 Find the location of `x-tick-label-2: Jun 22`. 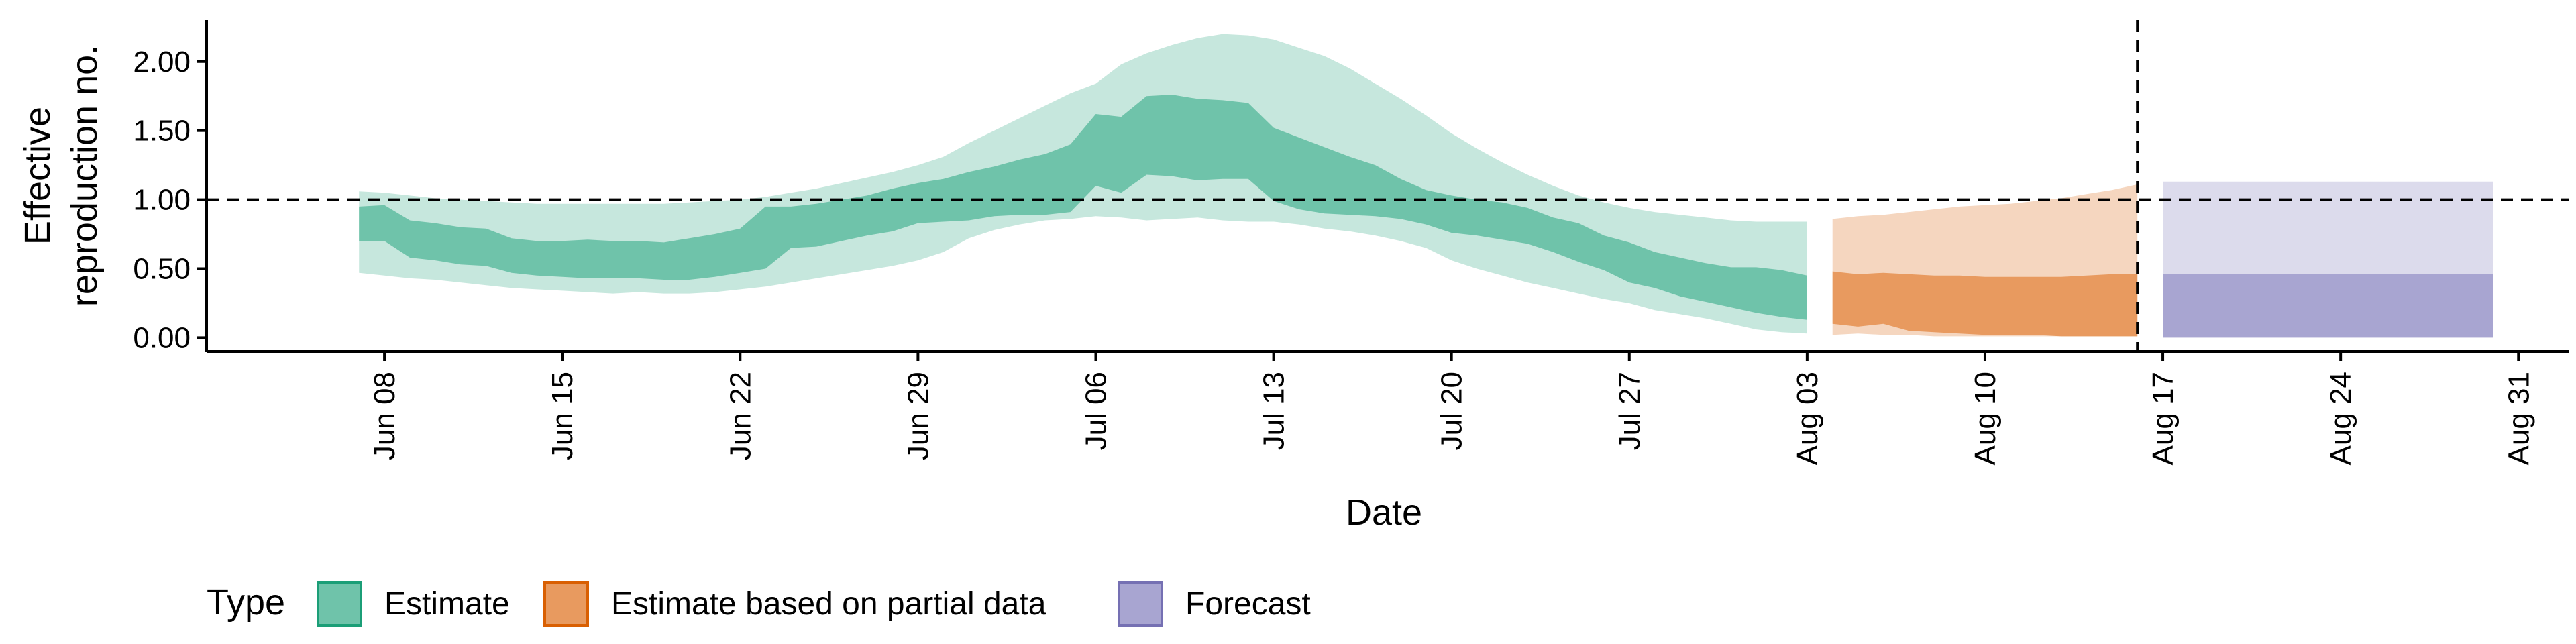

x-tick-label-2: Jun 22 is located at coordinates (740, 416).